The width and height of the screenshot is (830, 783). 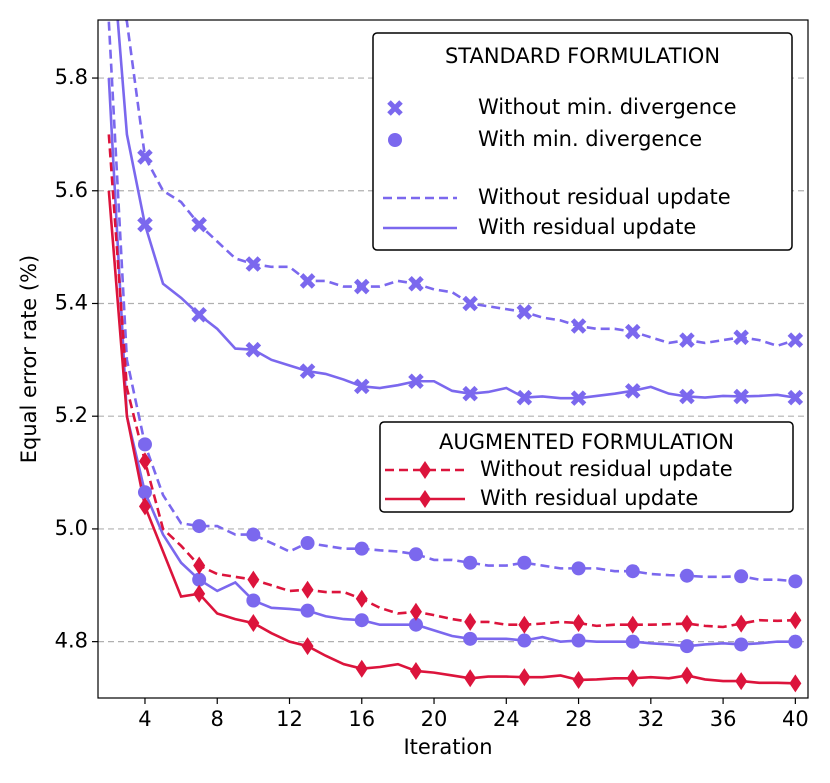 I want to click on x-tick-label: 8, so click(x=217, y=719).